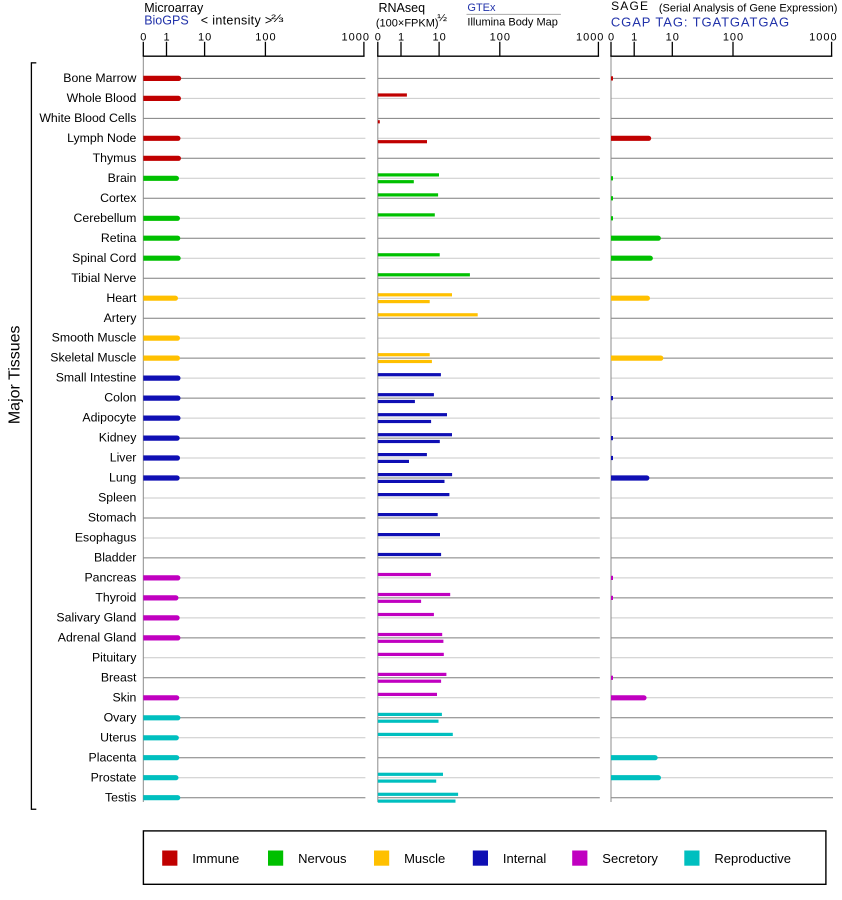 The width and height of the screenshot is (842, 900). I want to click on svg-text: Pituitary, so click(114, 657).